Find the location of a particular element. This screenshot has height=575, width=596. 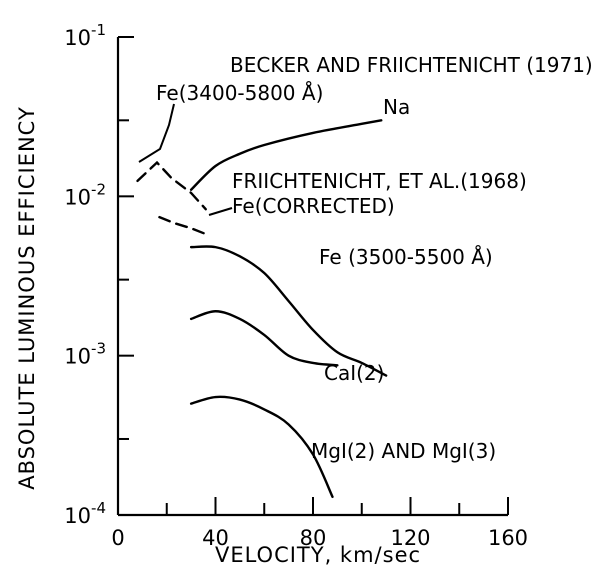

x-tick-label: 40 is located at coordinates (215, 538).